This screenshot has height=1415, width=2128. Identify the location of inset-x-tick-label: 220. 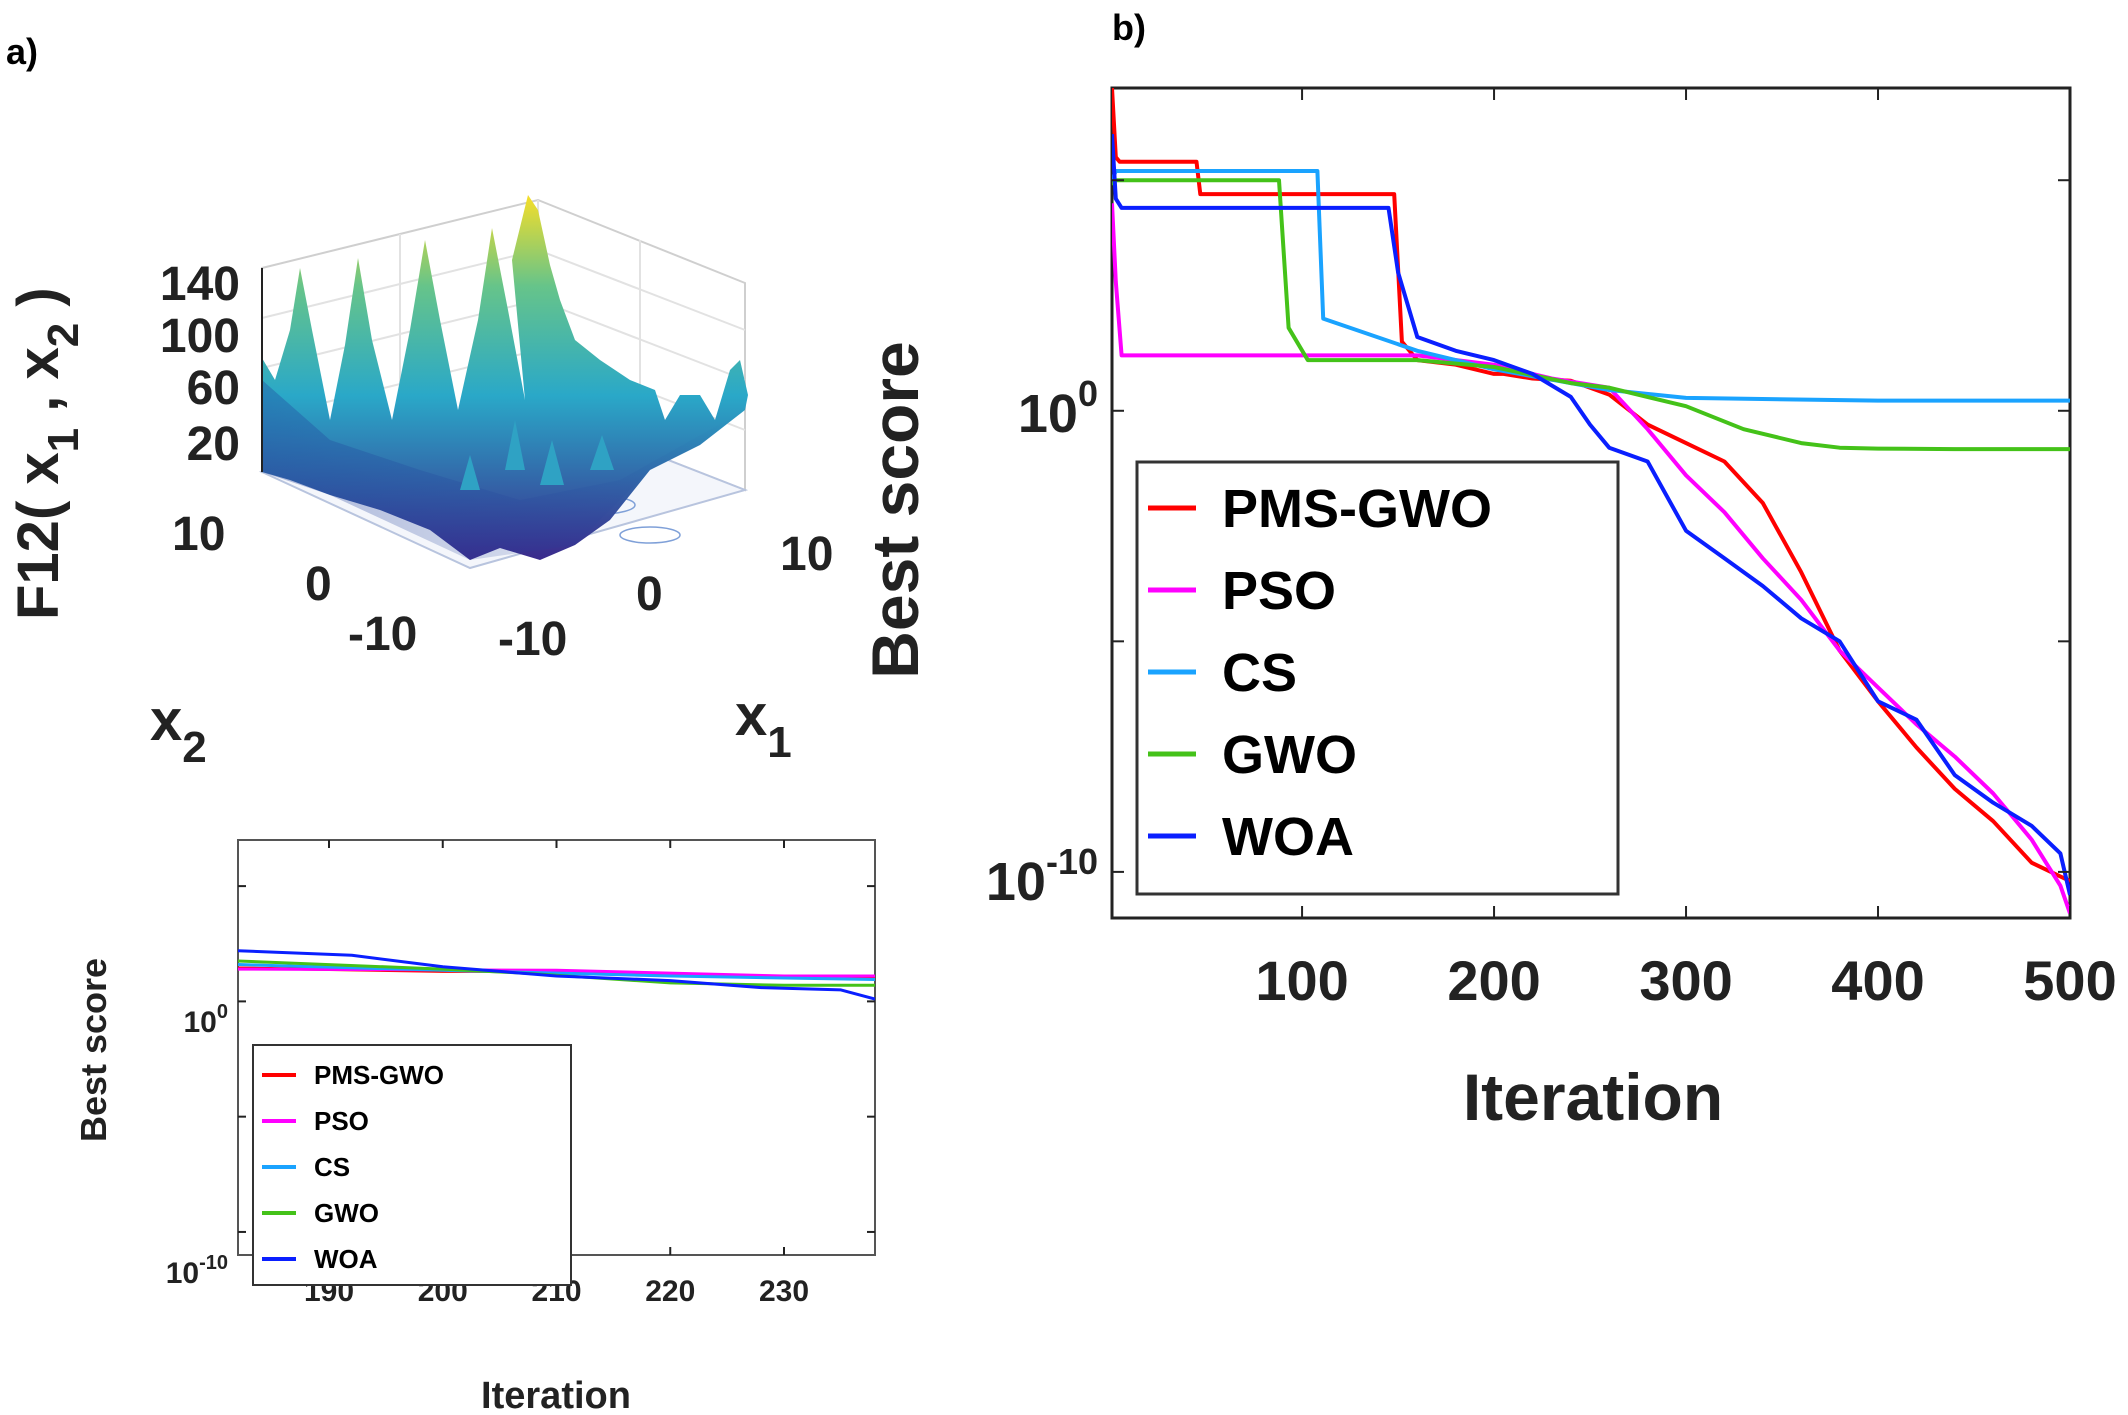
(670, 1291).